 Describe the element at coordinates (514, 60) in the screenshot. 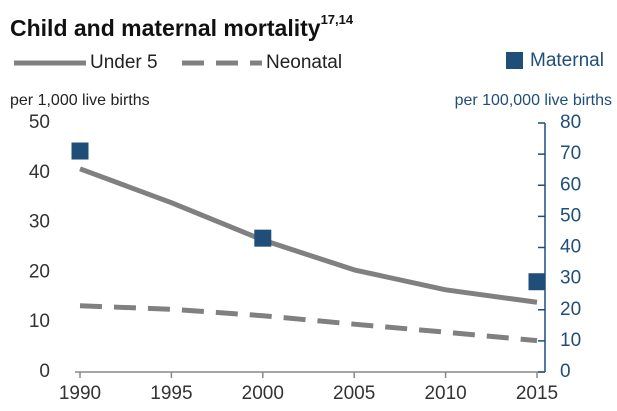

I see `legend-swatch` at that location.